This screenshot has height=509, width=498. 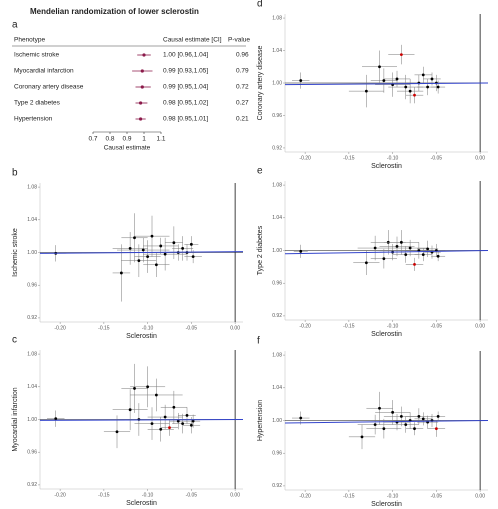 I want to click on row-label: Type 2 diabetes, so click(x=37, y=103).